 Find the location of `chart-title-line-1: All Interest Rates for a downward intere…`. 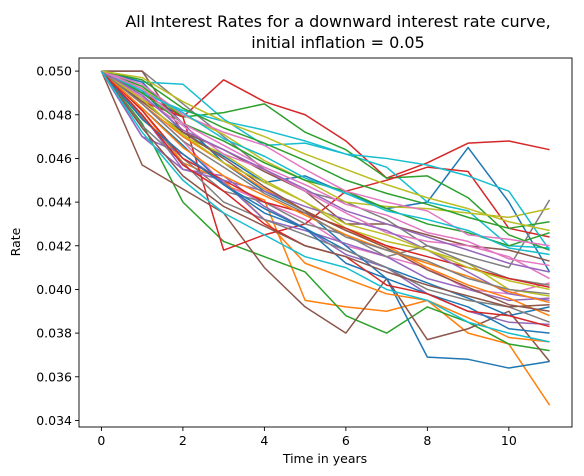

chart-title-line-1: All Interest Rates for a downward intere… is located at coordinates (337, 21).